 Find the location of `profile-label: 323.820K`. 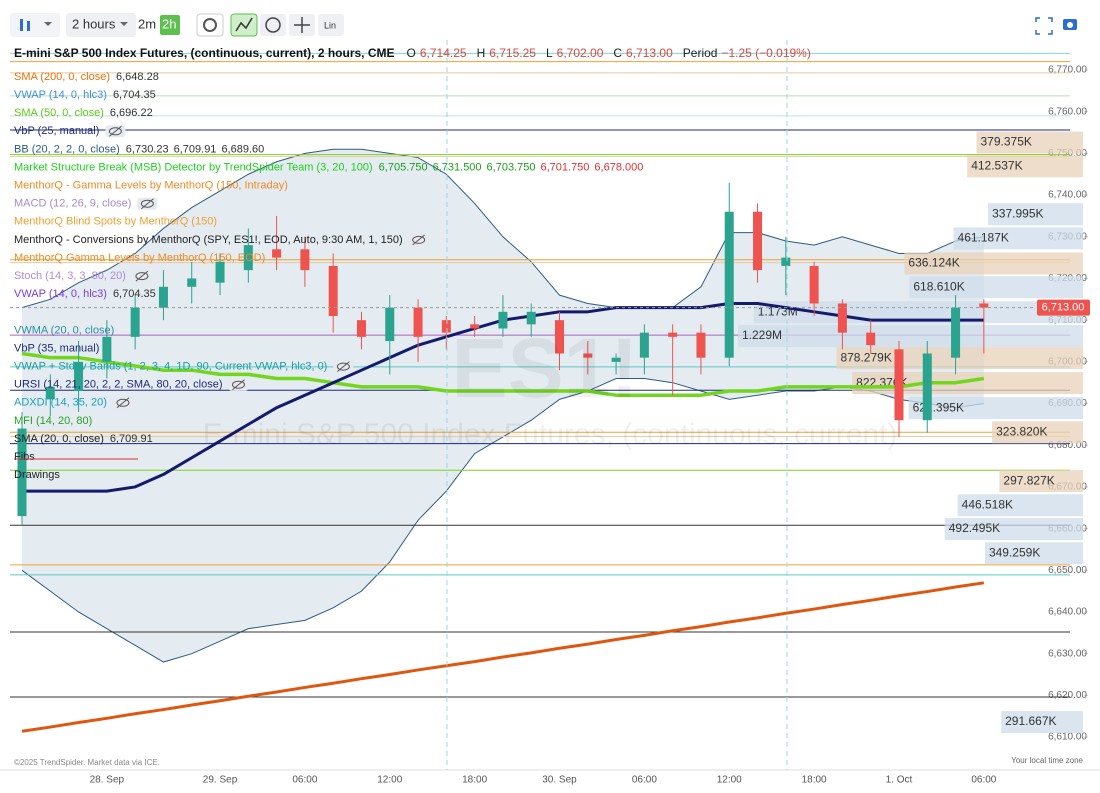

profile-label: 323.820K is located at coordinates (1021, 431).